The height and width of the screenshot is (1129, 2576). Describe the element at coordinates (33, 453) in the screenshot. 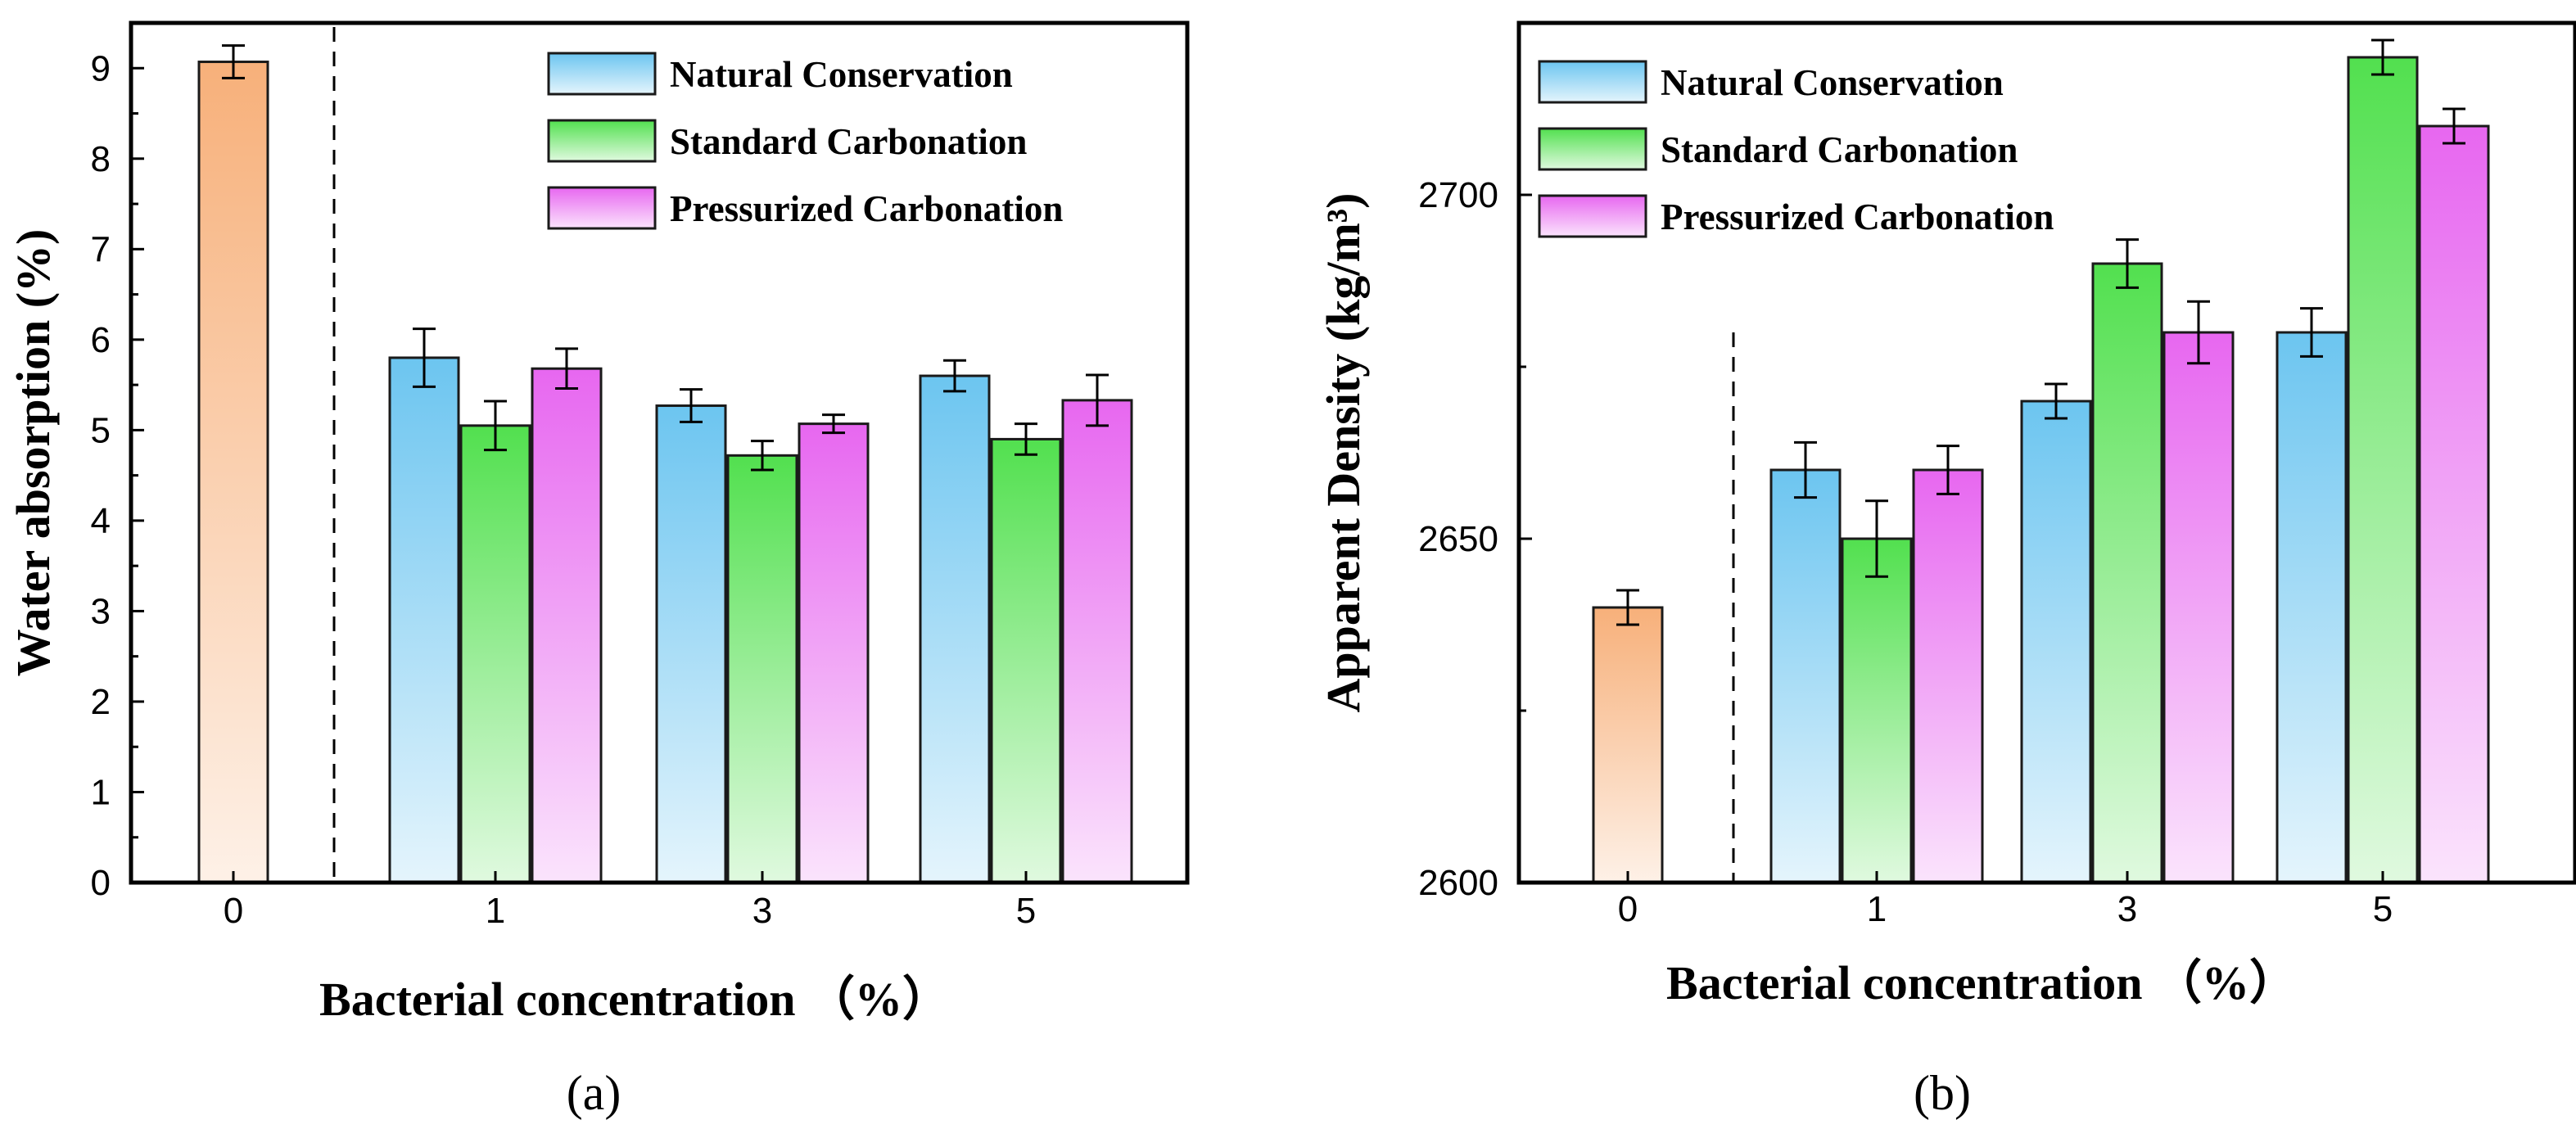

I see `y-axis-title: Water absorption (%)` at that location.